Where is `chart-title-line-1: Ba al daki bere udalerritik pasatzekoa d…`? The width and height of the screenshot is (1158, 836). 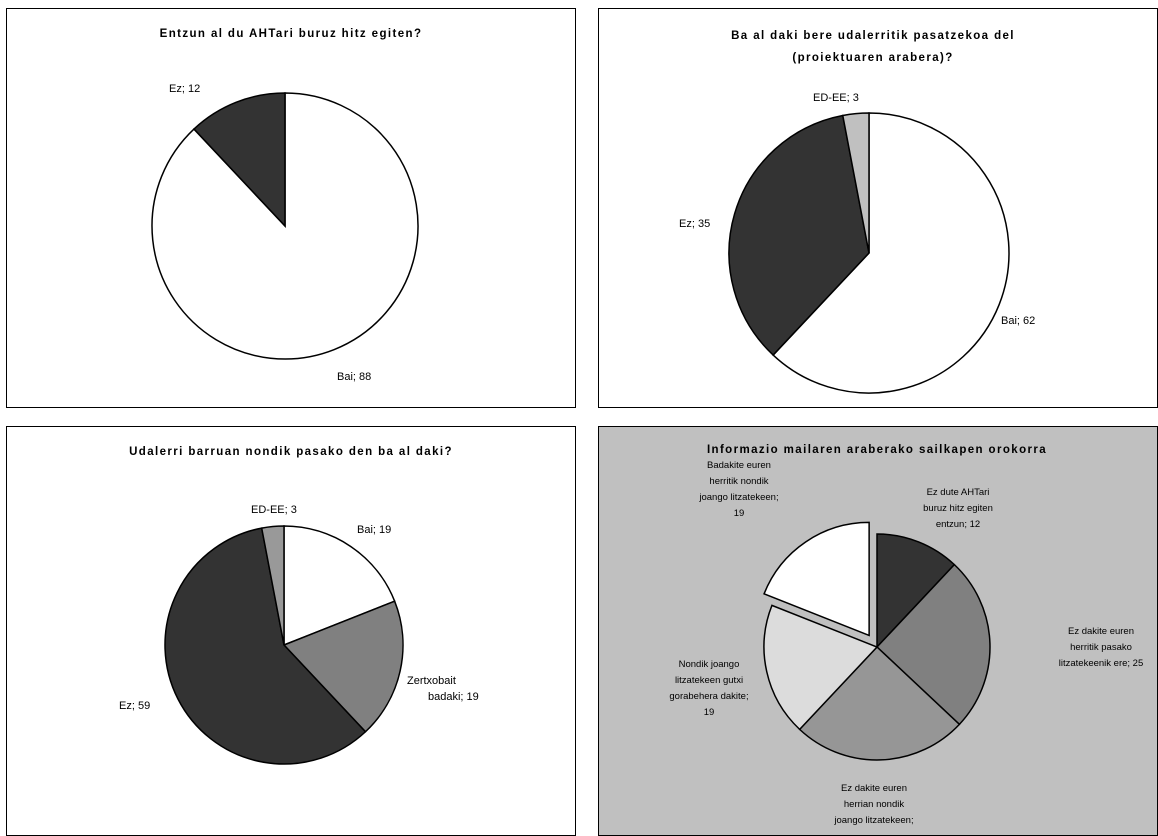
chart-title-line-1: Ba al daki bere udalerritik pasatzekoa d… is located at coordinates (873, 36).